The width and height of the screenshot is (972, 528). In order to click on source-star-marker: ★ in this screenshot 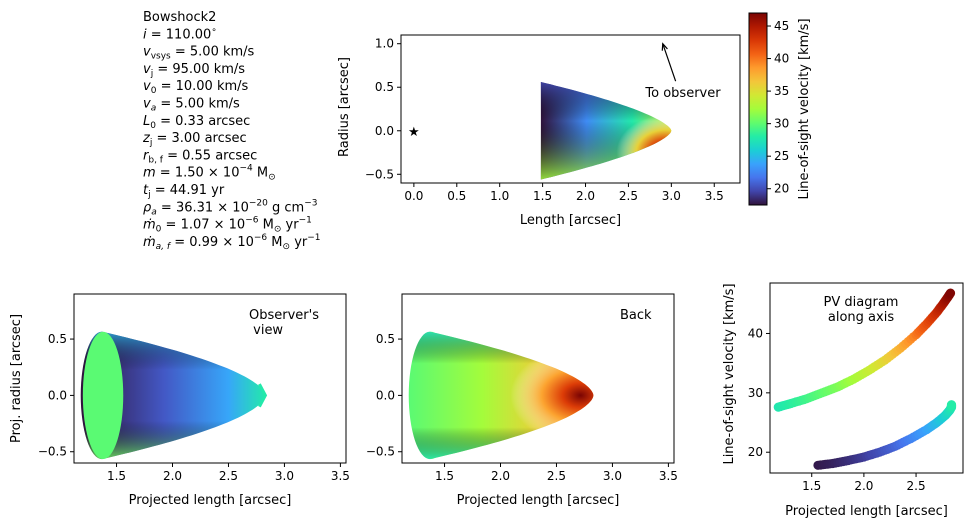, I will do `click(414, 132)`.